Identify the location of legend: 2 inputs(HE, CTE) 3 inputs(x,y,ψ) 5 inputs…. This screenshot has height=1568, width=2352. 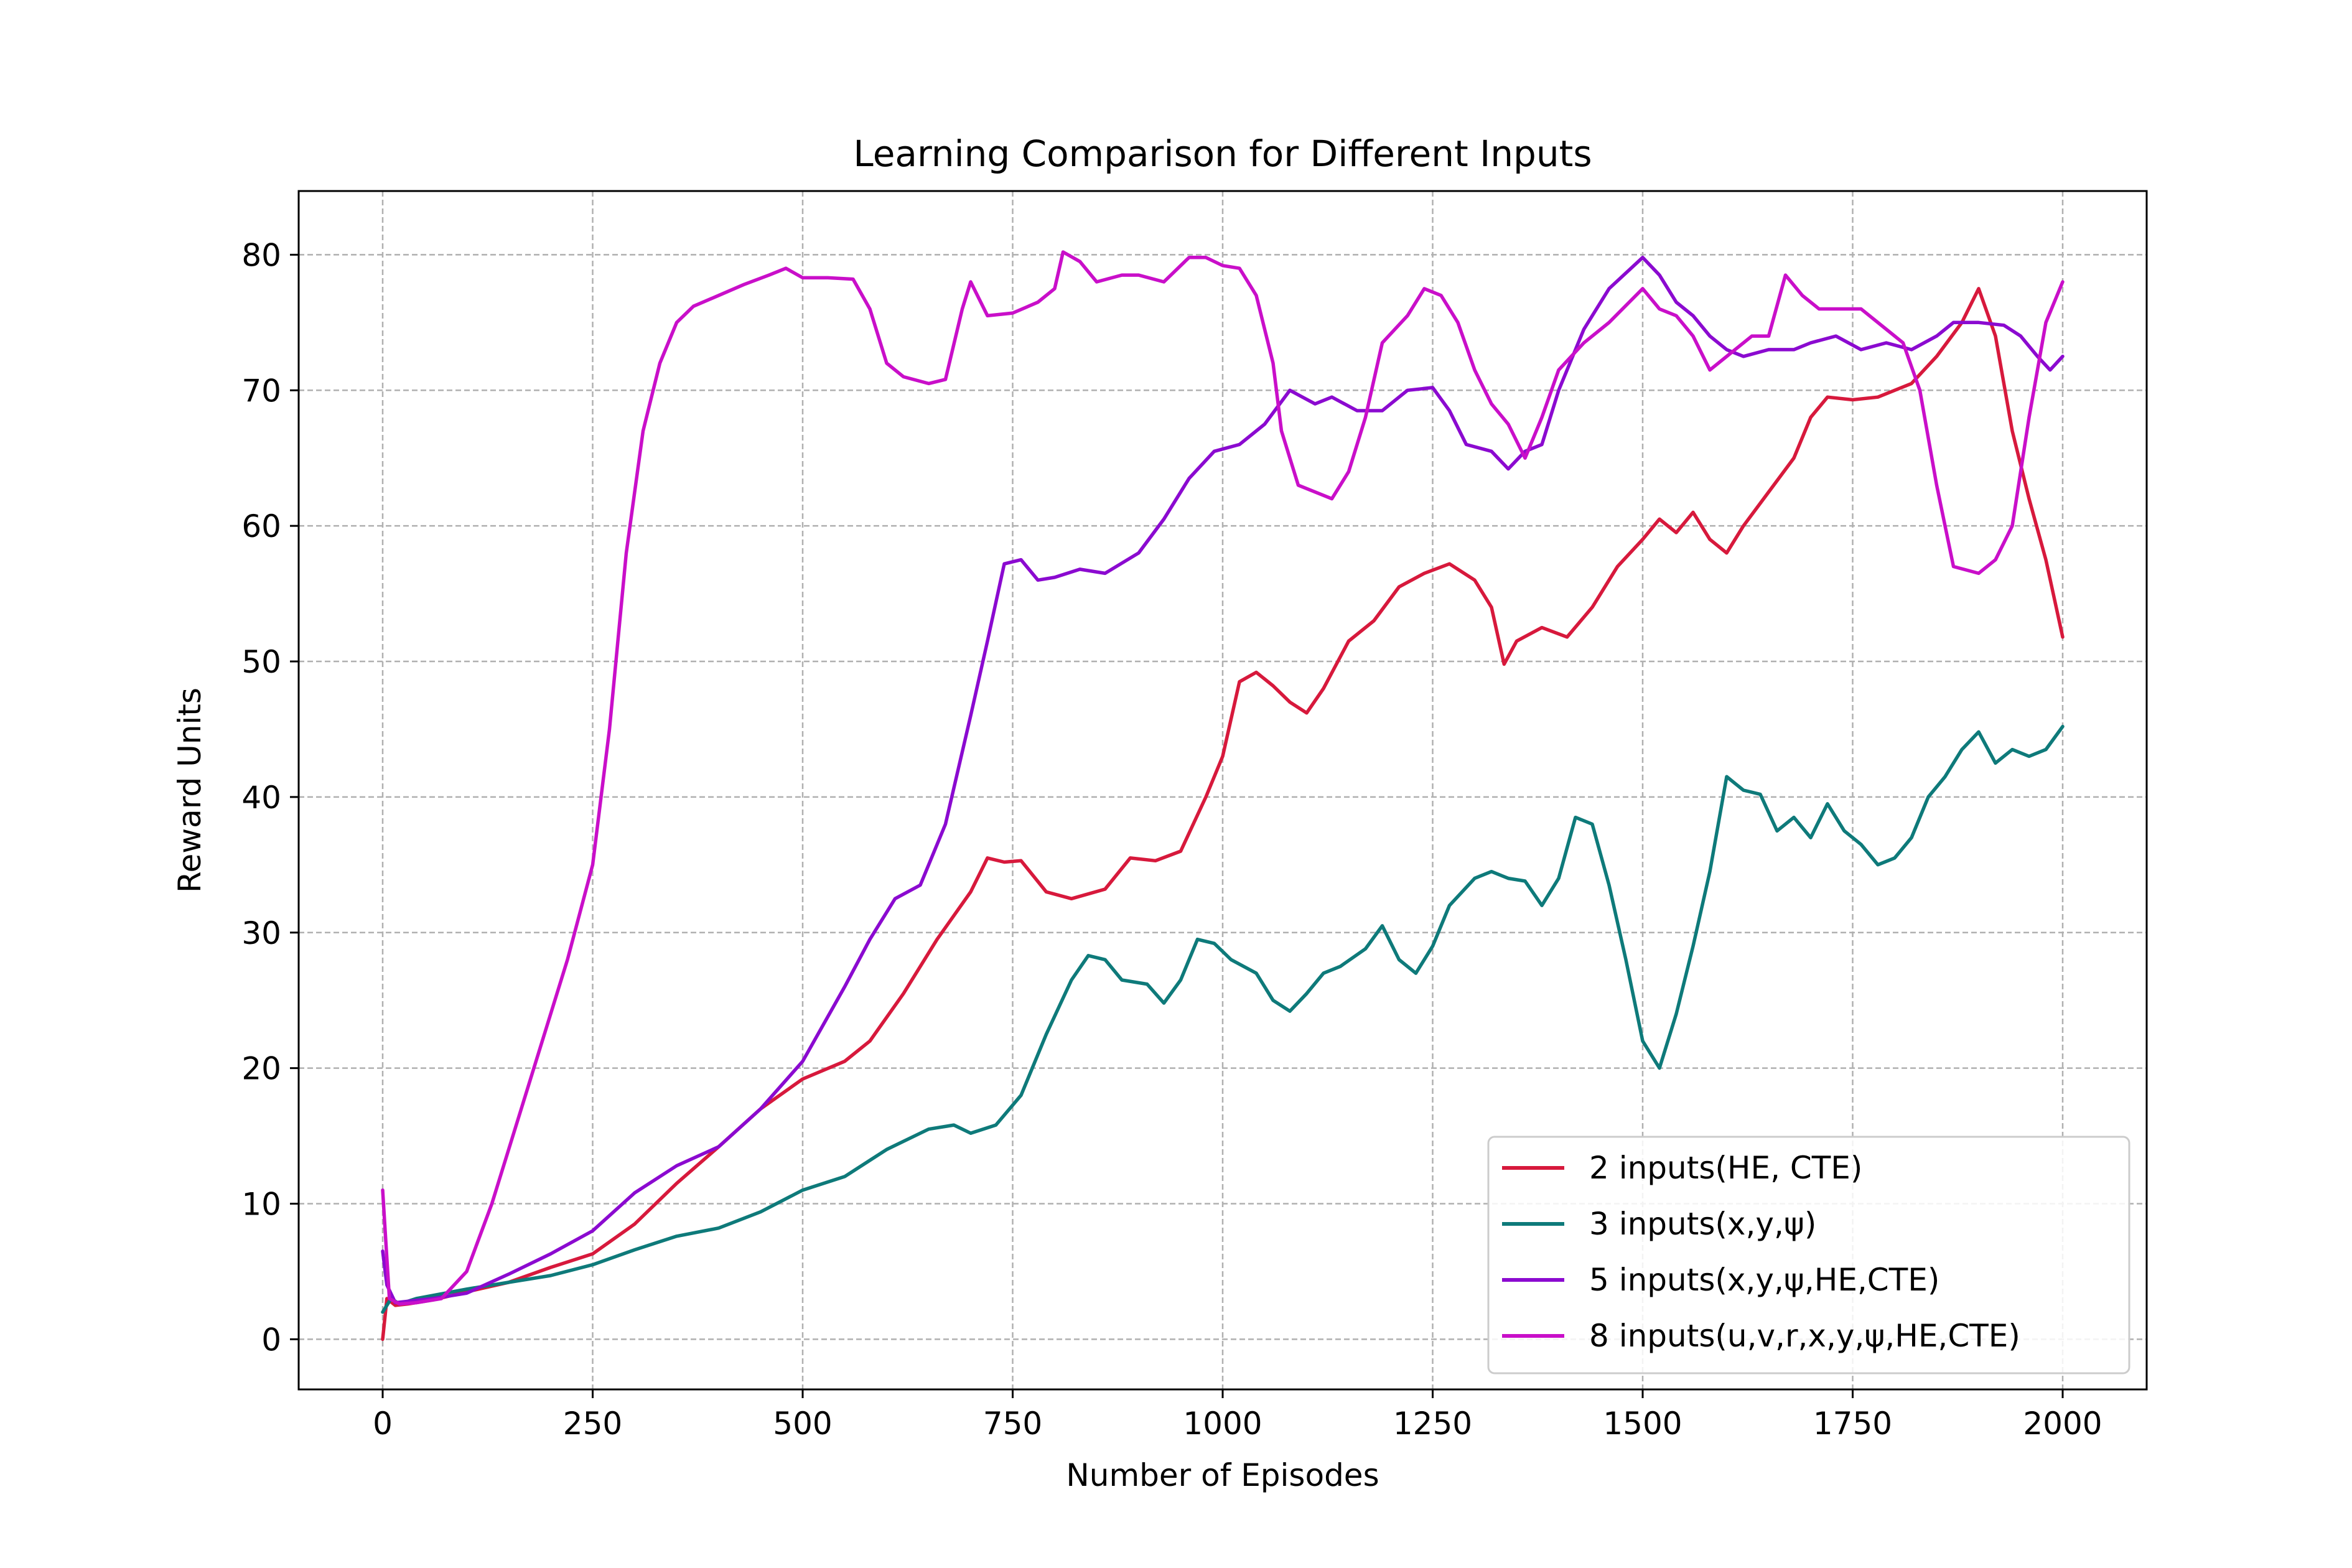
(1809, 1255).